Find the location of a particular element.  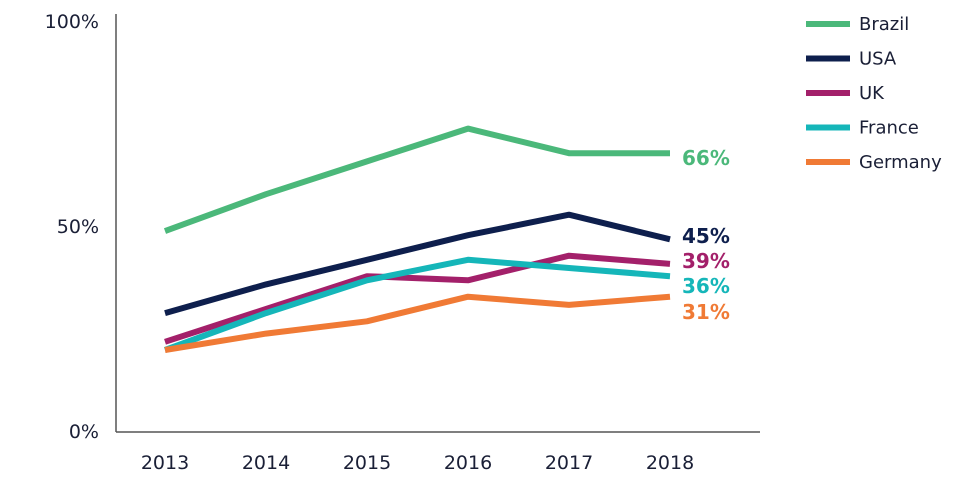

x-tick-label: 2013 is located at coordinates (165, 463).